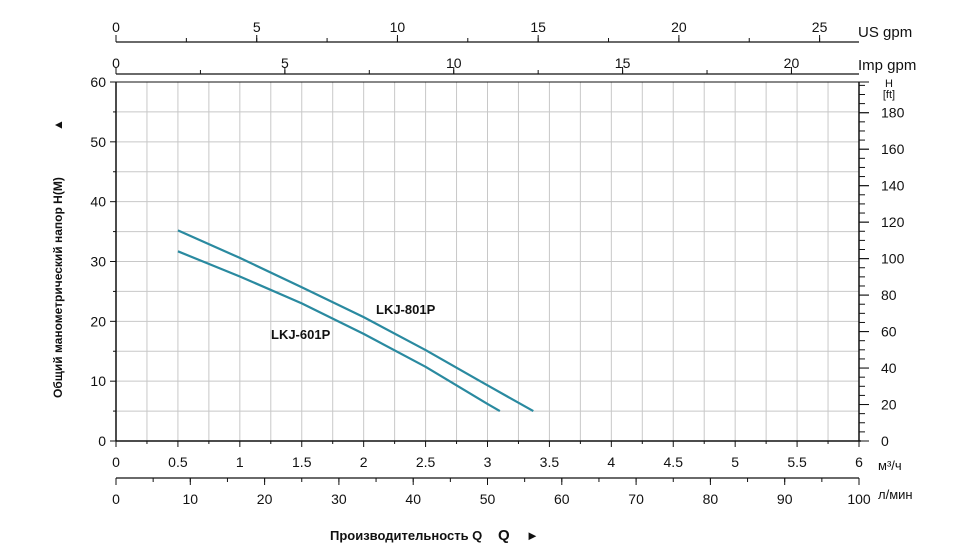  What do you see at coordinates (504, 535) in the screenshot?
I see `x-axis-q: Q` at bounding box center [504, 535].